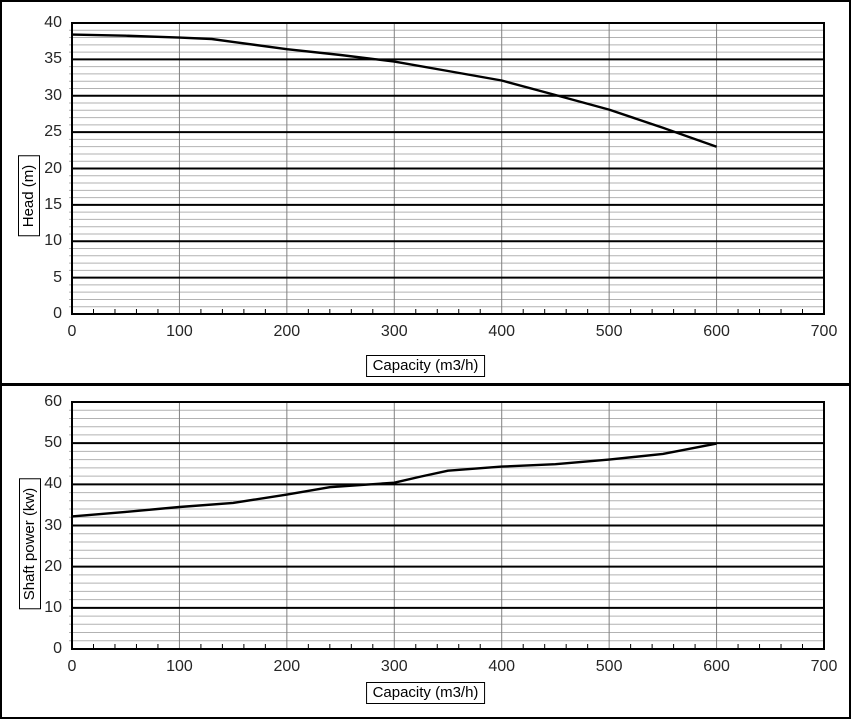 The image size is (851, 719). What do you see at coordinates (53, 443) in the screenshot?
I see `y-tick-label: 50` at bounding box center [53, 443].